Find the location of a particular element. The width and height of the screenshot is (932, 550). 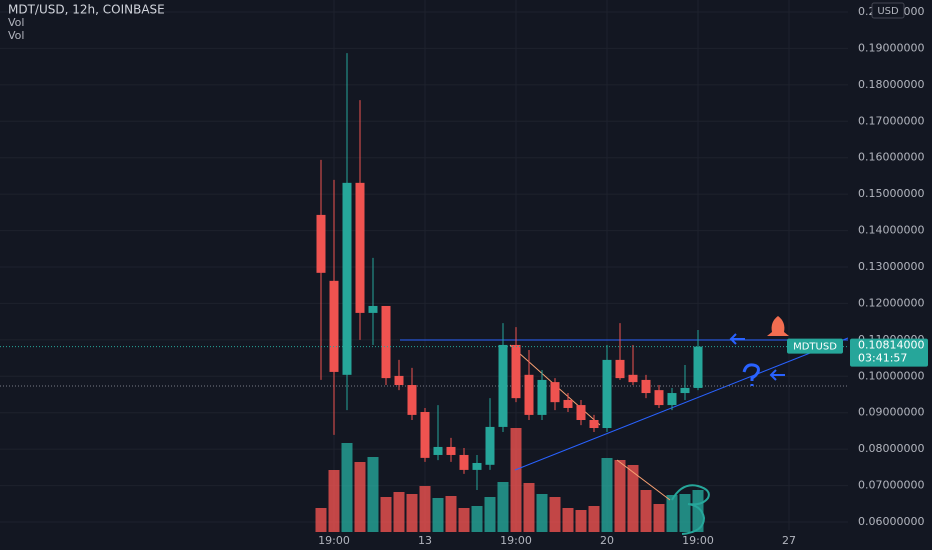

currency-box is located at coordinates (888, 10).